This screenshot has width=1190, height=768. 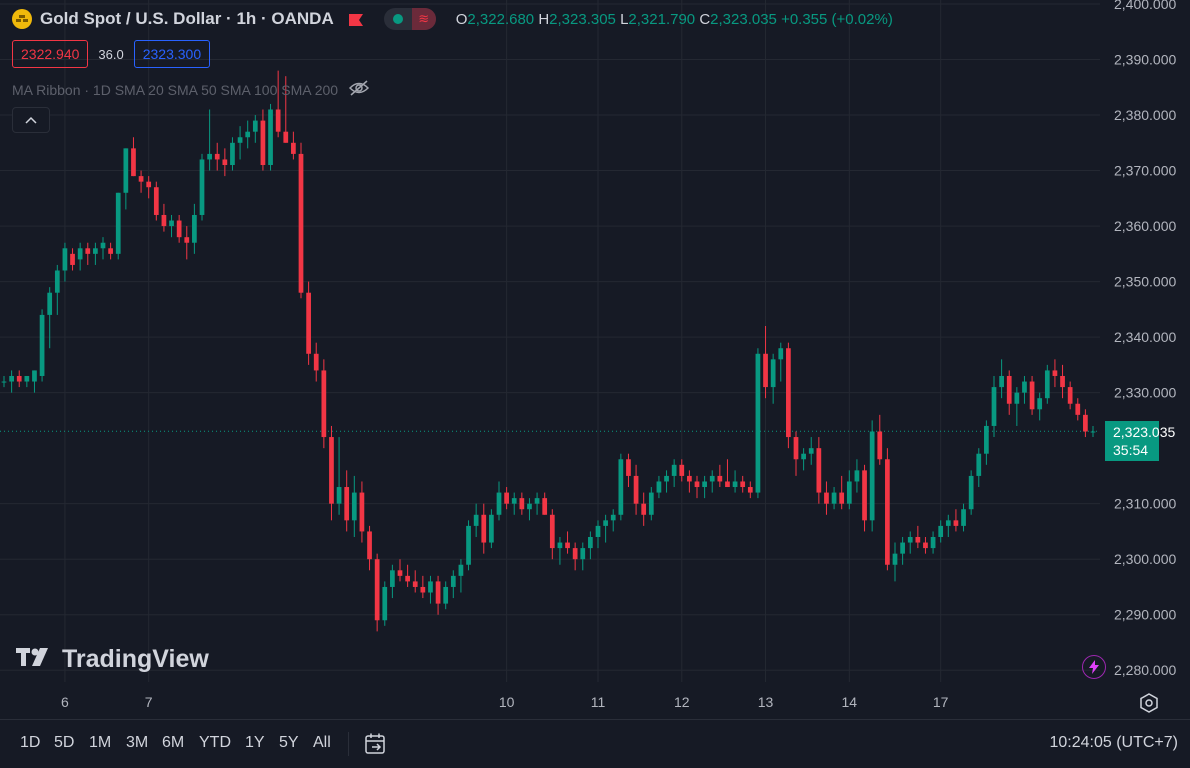 I want to click on x-tick-label: 10, so click(x=507, y=702).